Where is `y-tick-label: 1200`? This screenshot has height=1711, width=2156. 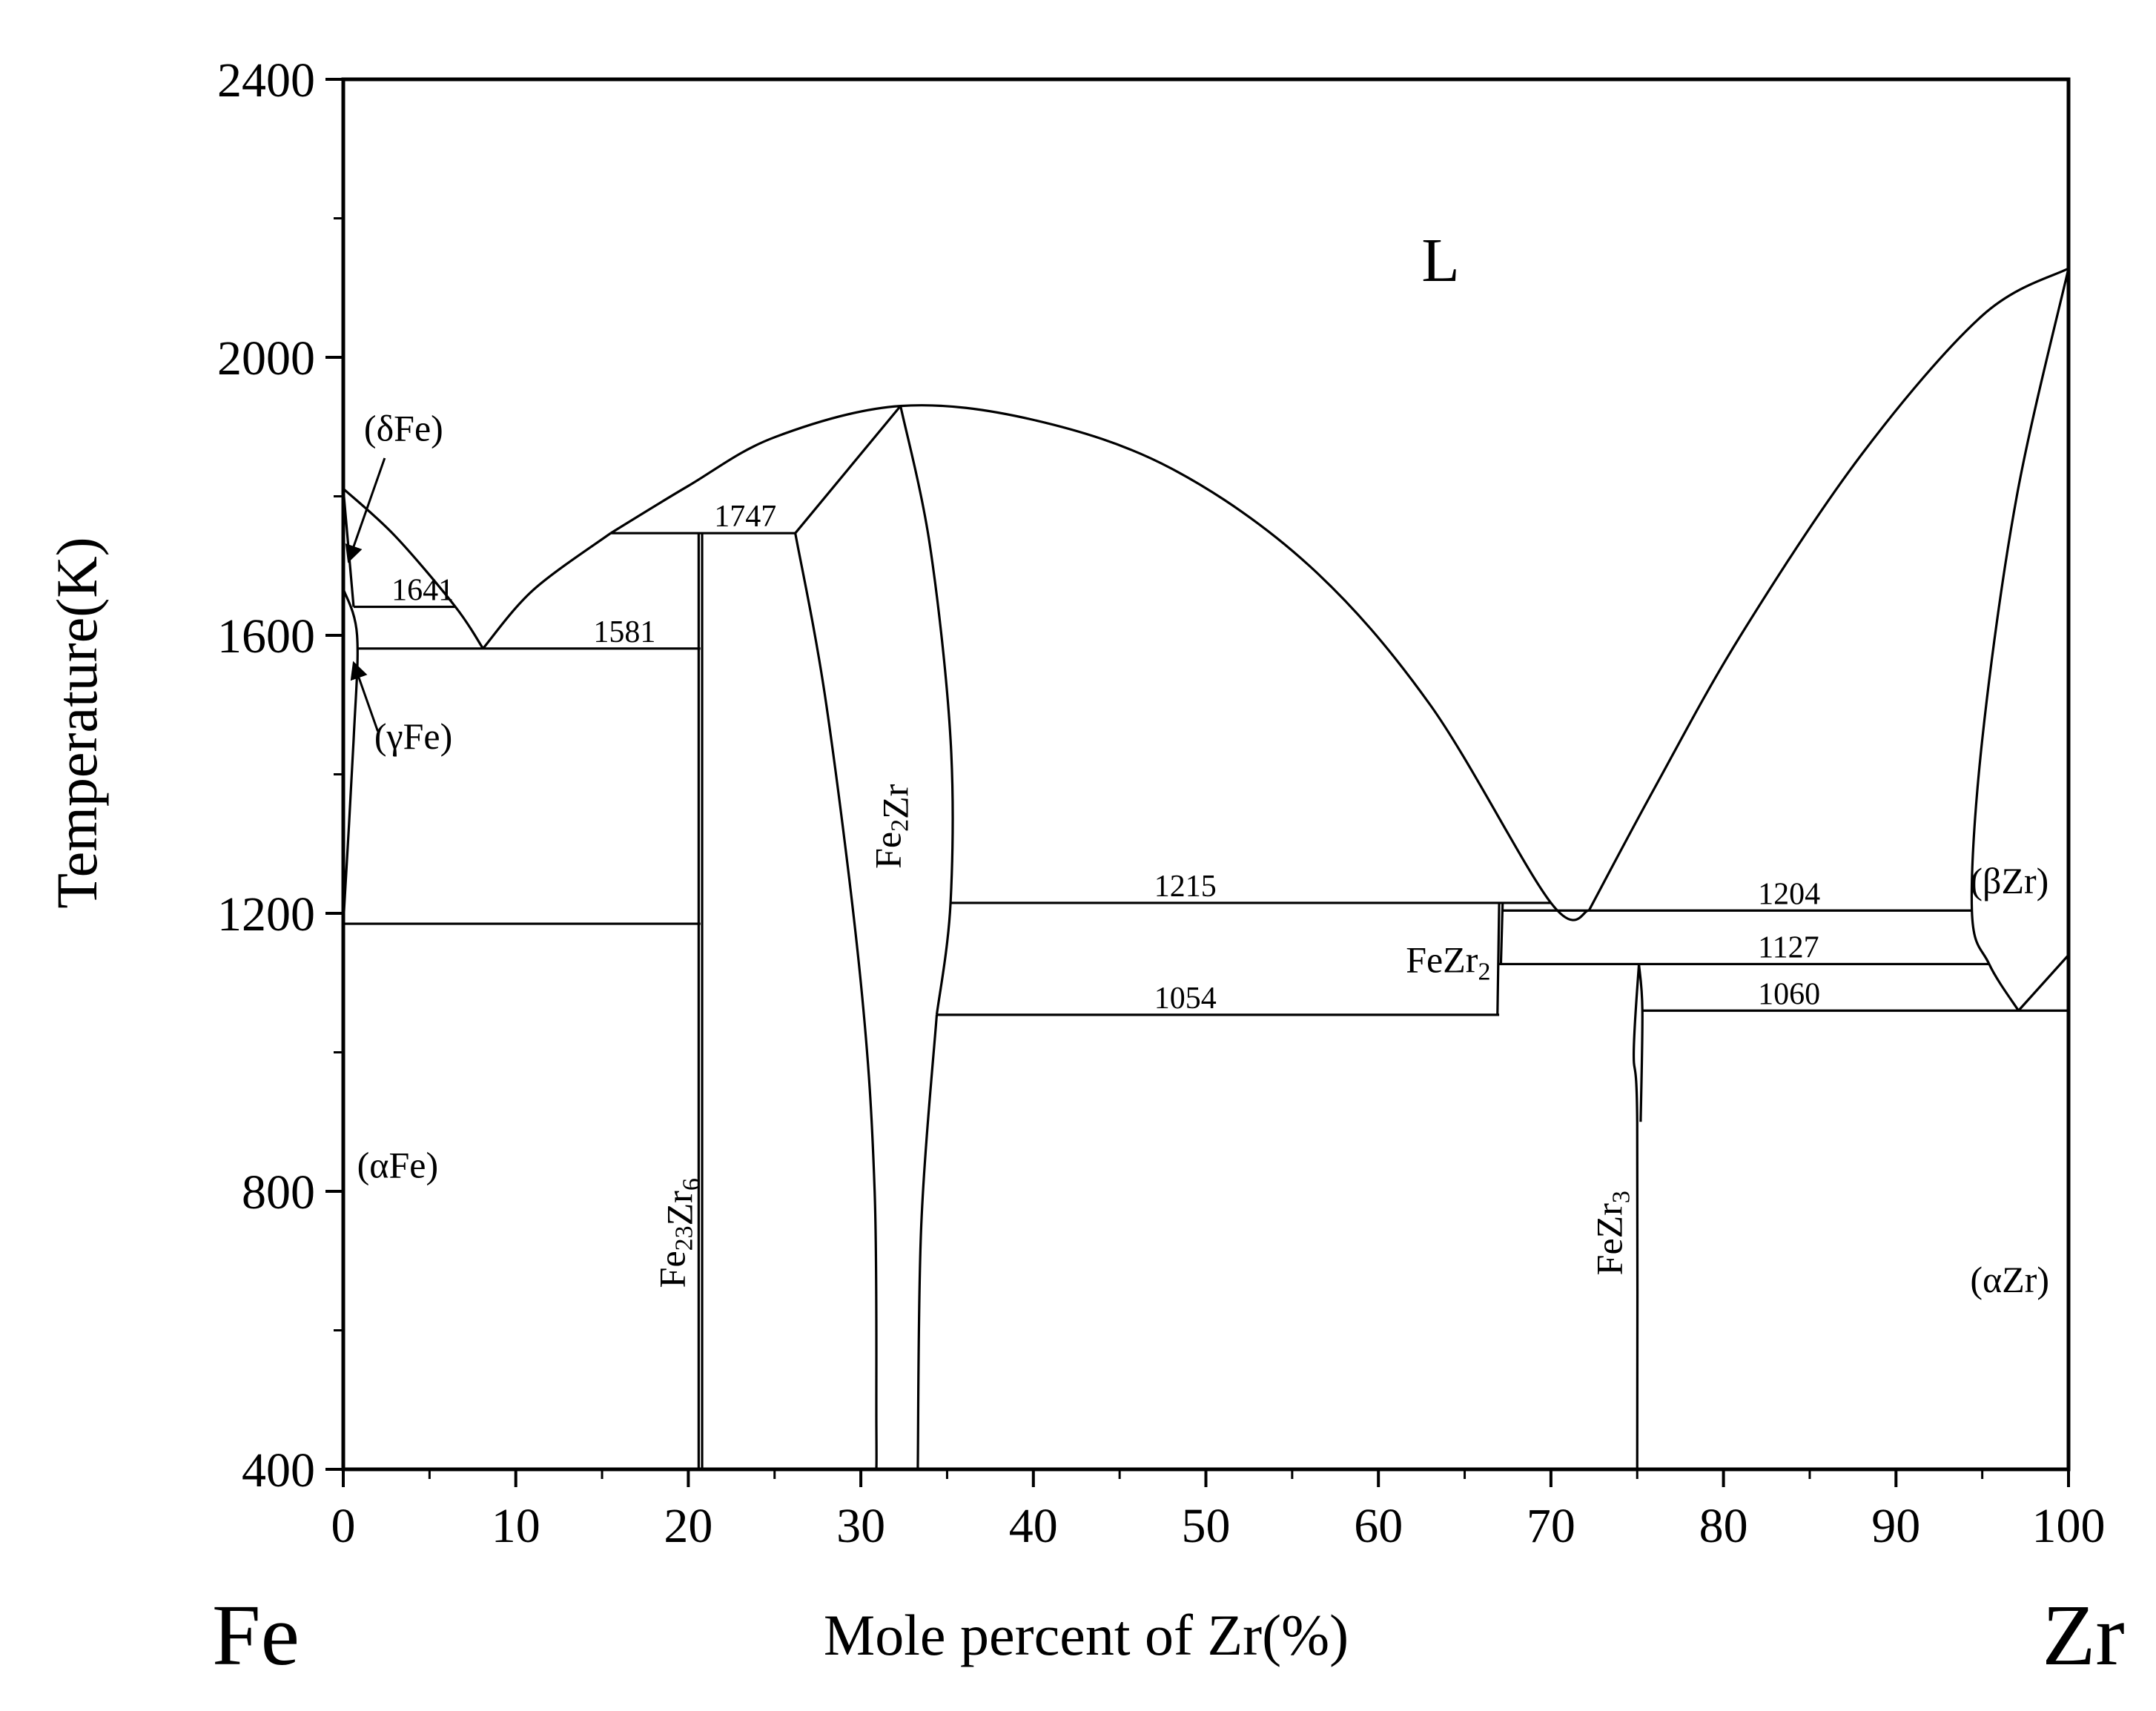
y-tick-label: 1200 is located at coordinates (266, 914).